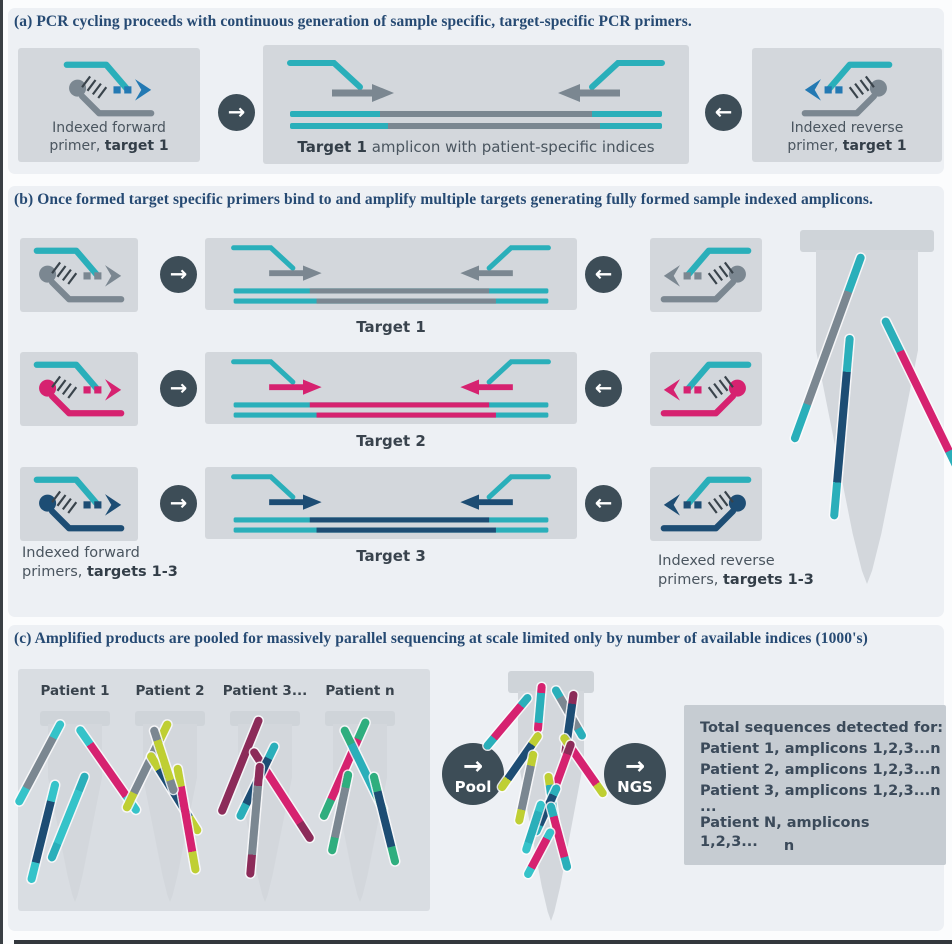 This screenshot has height=944, width=952. What do you see at coordinates (690, 579) in the screenshot?
I see `label-line2: primers,` at bounding box center [690, 579].